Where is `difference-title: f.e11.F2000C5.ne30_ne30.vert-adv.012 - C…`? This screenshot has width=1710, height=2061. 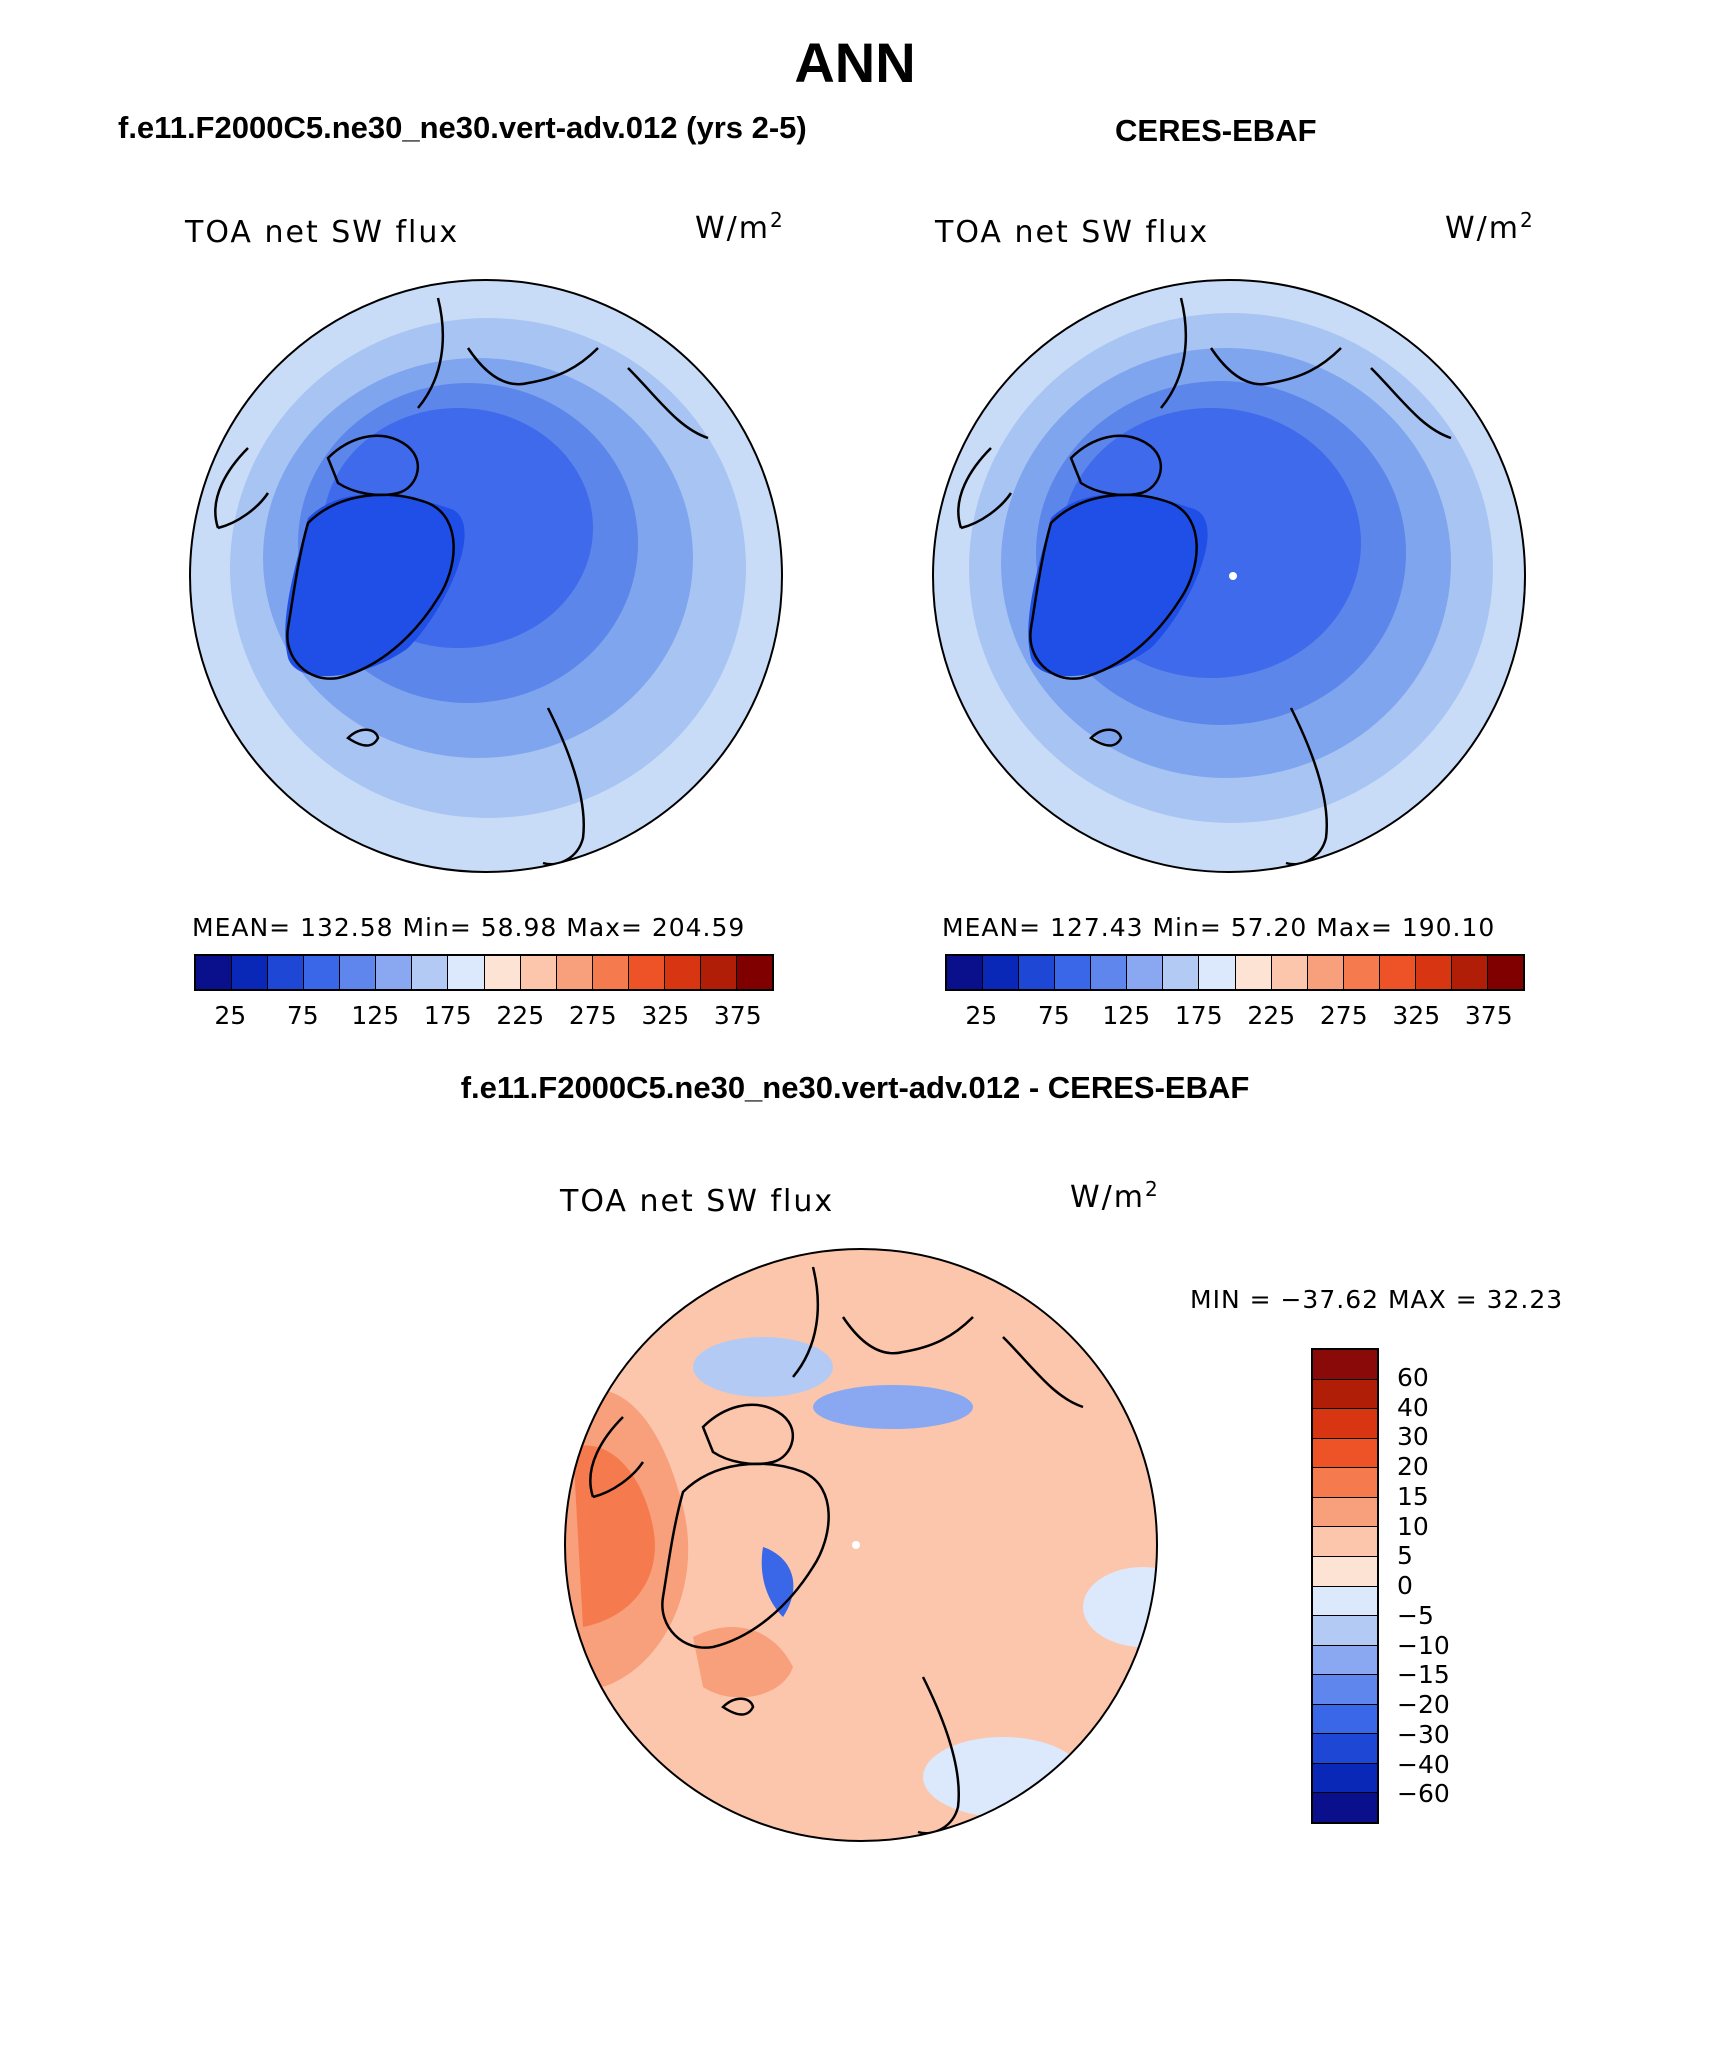 difference-title: f.e11.F2000C5.ne30_ne30.vert-adv.012 - C… is located at coordinates (855, 1087).